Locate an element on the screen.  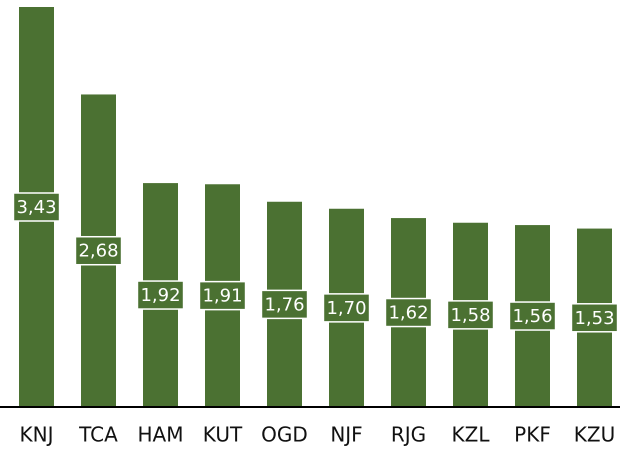
value-label: 1,70 is located at coordinates (346, 308).